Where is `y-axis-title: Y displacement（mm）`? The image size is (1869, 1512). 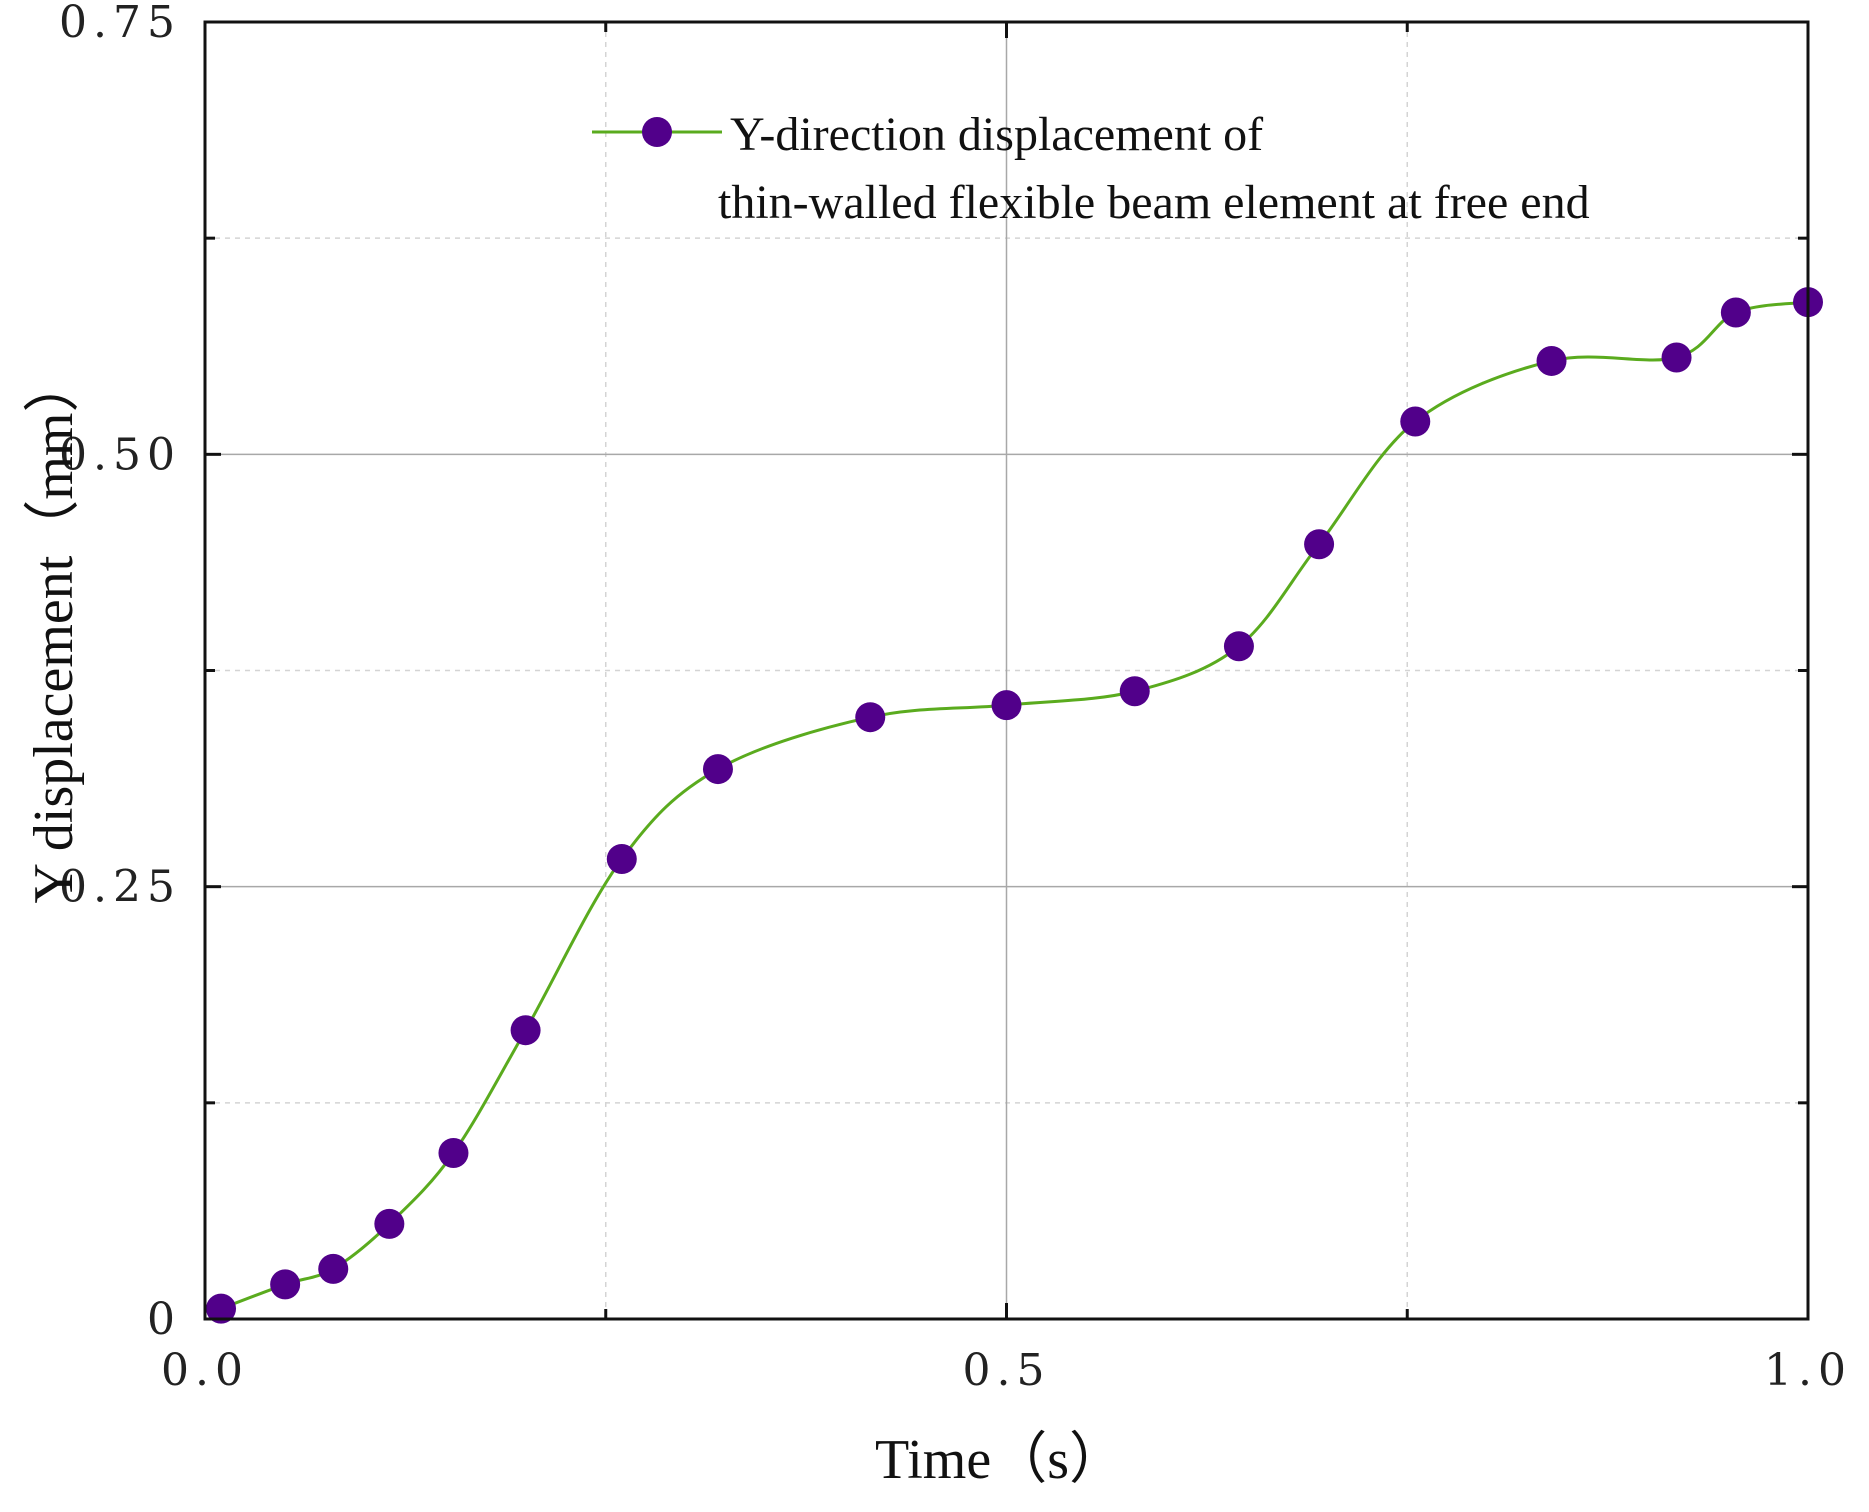
y-axis-title: Y displacement（mm） is located at coordinates (54, 630).